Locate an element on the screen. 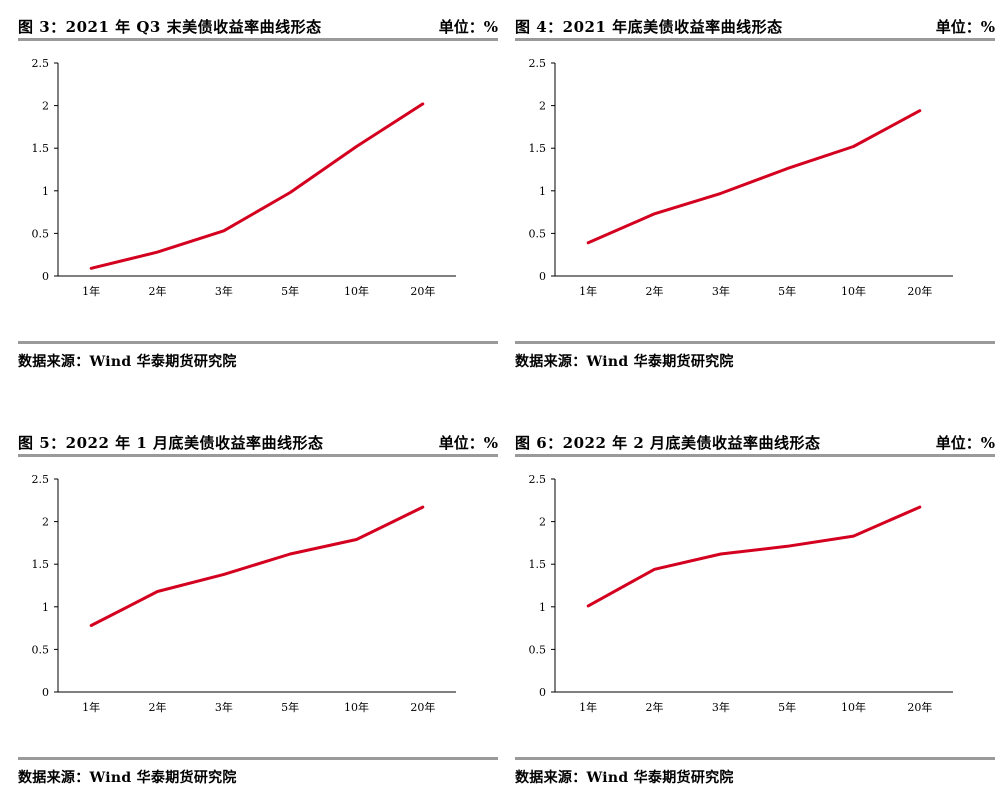  chart-title: 图 6：2022 年 2 月底美债收益率曲线形态 is located at coordinates (668, 443).